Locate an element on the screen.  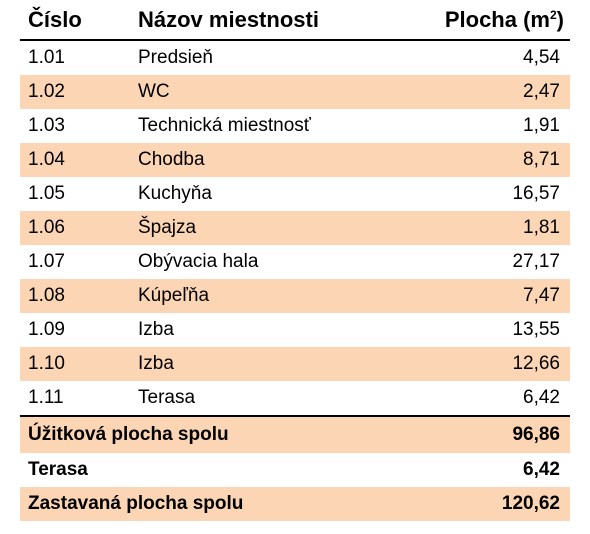
room-name: Terasa is located at coordinates (167, 397).